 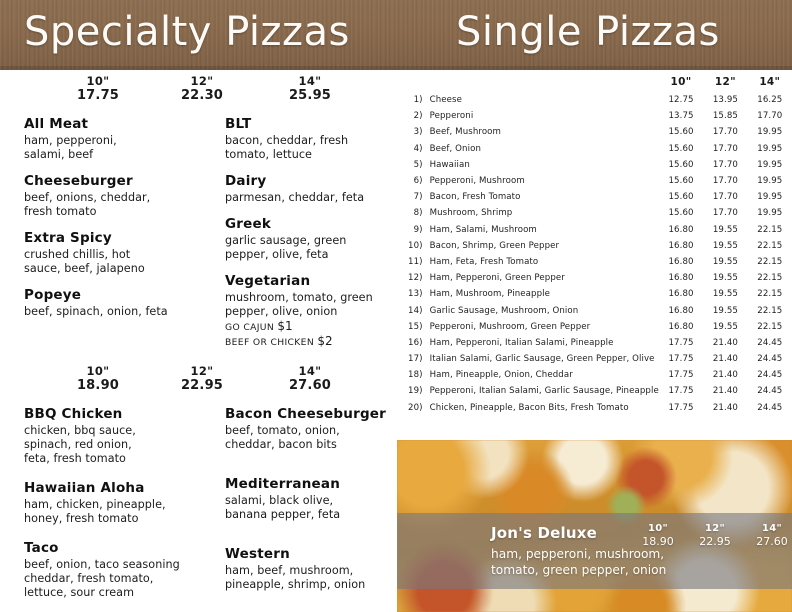 I want to click on row-number: 9), so click(x=418, y=229).